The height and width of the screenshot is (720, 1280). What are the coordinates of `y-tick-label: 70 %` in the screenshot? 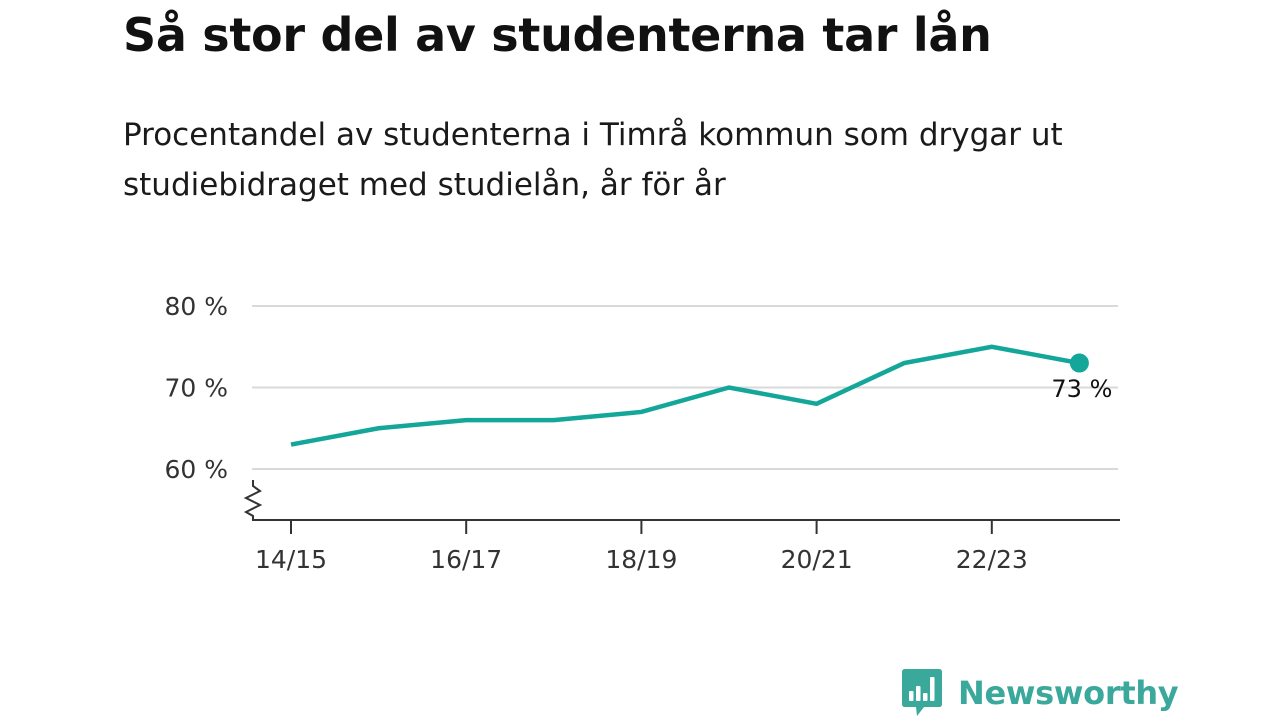 It's located at (196, 388).